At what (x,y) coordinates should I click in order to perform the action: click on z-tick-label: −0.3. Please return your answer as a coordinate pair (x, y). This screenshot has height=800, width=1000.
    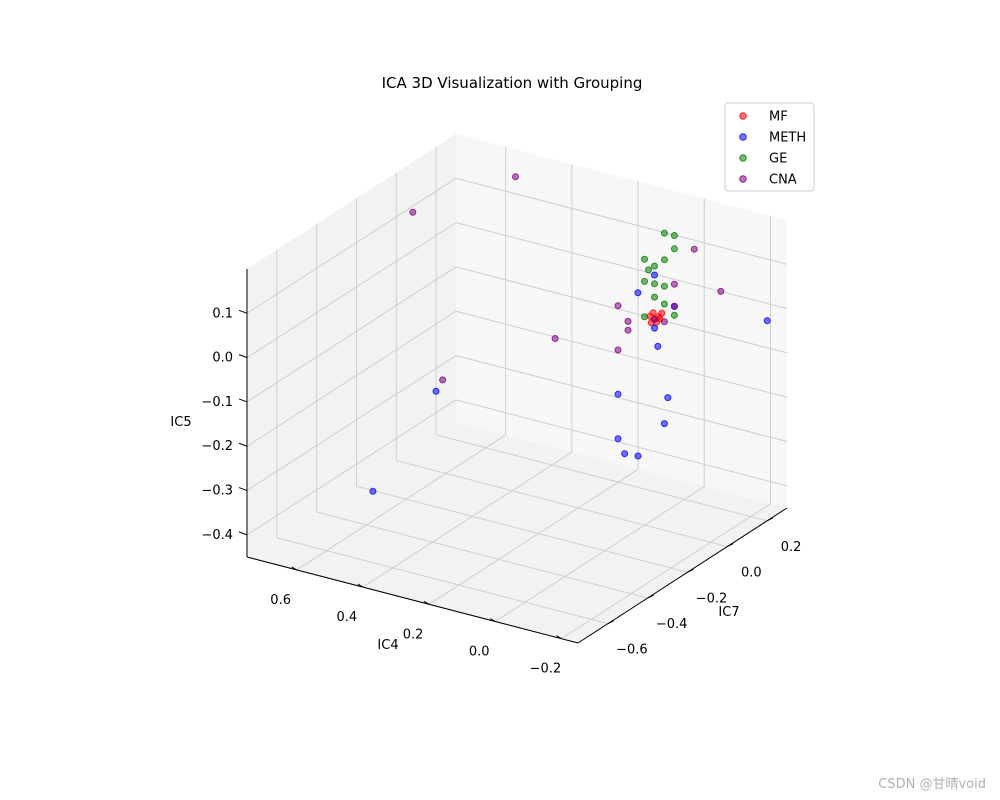
    Looking at the image, I should click on (217, 491).